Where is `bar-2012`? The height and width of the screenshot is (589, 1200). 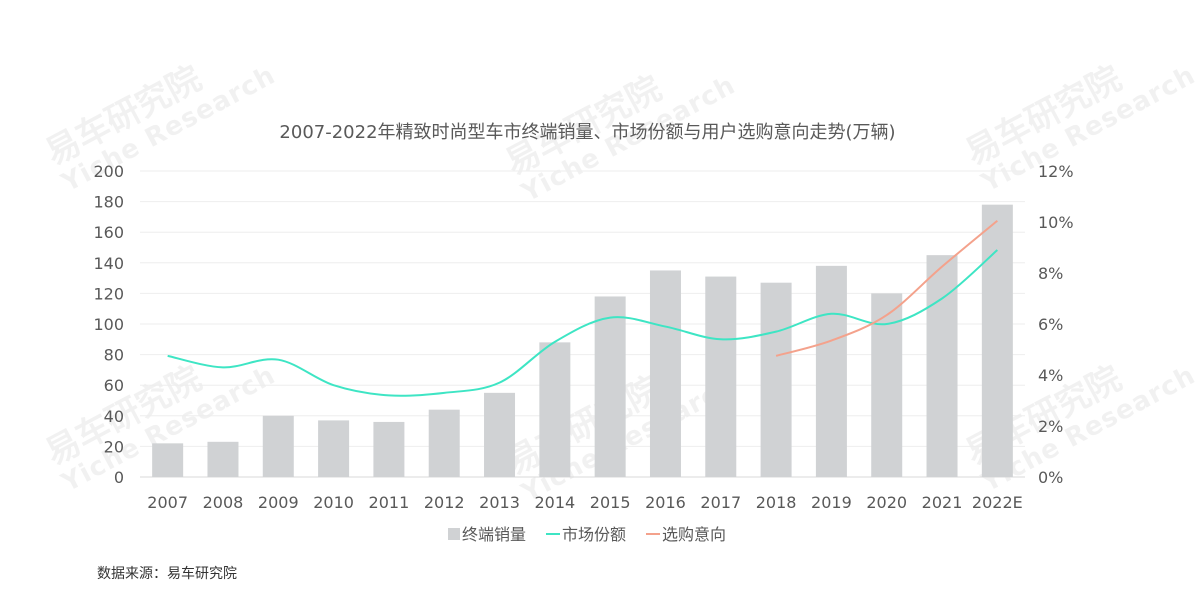
bar-2012 is located at coordinates (444, 443).